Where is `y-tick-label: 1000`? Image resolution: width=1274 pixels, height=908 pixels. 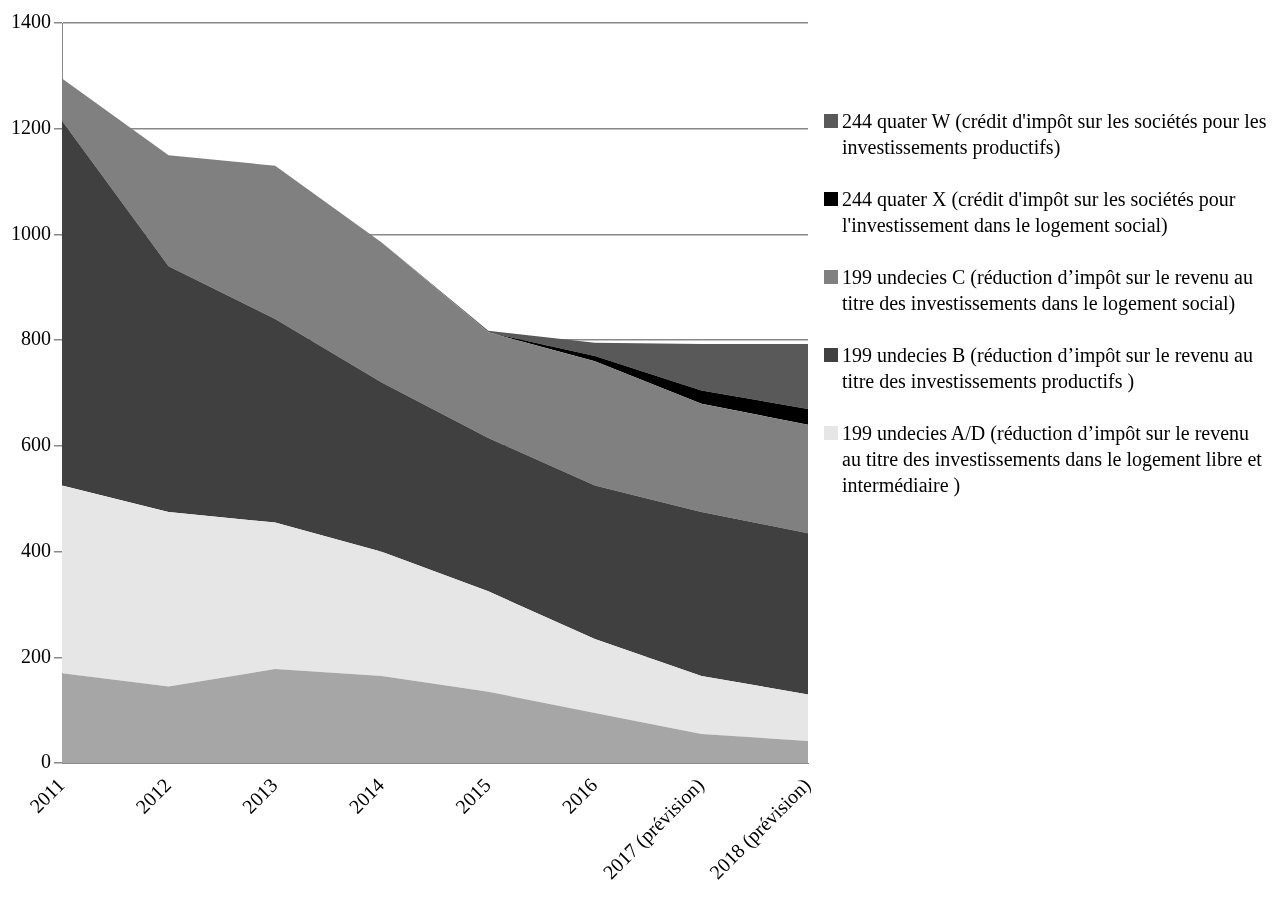
y-tick-label: 1000 is located at coordinates (31, 232).